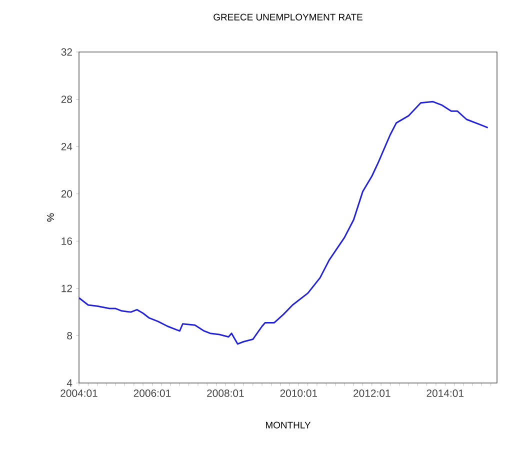 This screenshot has width=507, height=451. What do you see at coordinates (66, 52) in the screenshot?
I see `y-tick-label: 32` at bounding box center [66, 52].